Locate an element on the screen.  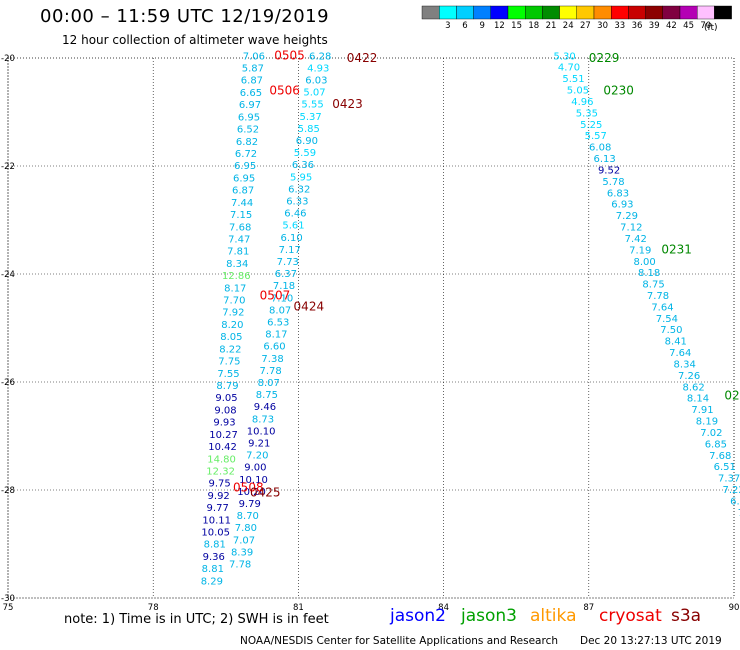
swh-value: 9.05 is located at coordinates (226, 398).